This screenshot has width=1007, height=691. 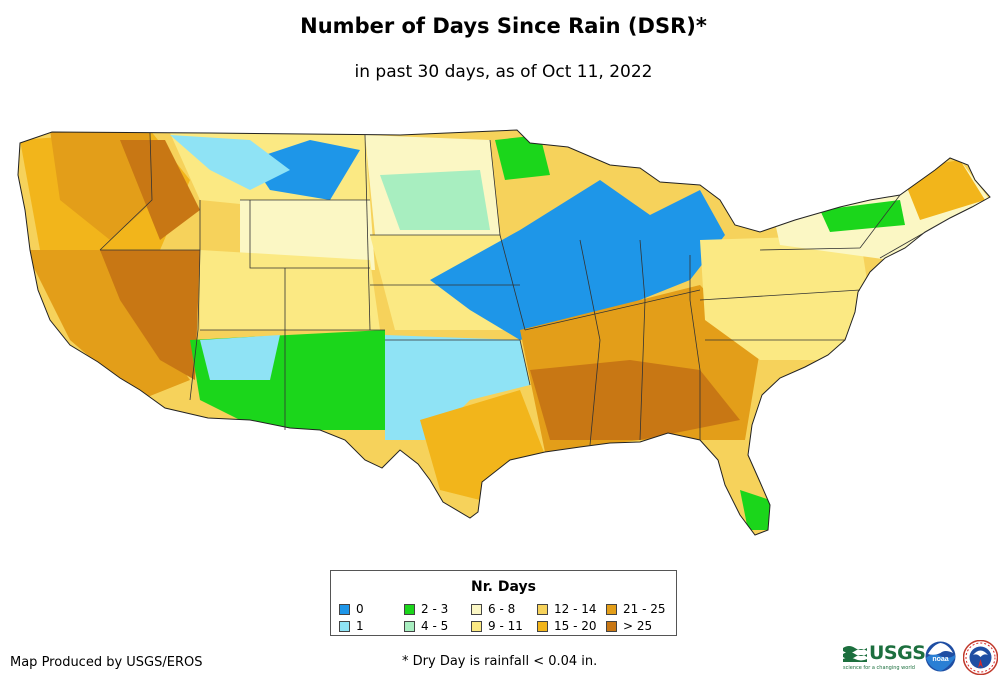 I want to click on usgs-wave-icon, so click(x=855, y=654).